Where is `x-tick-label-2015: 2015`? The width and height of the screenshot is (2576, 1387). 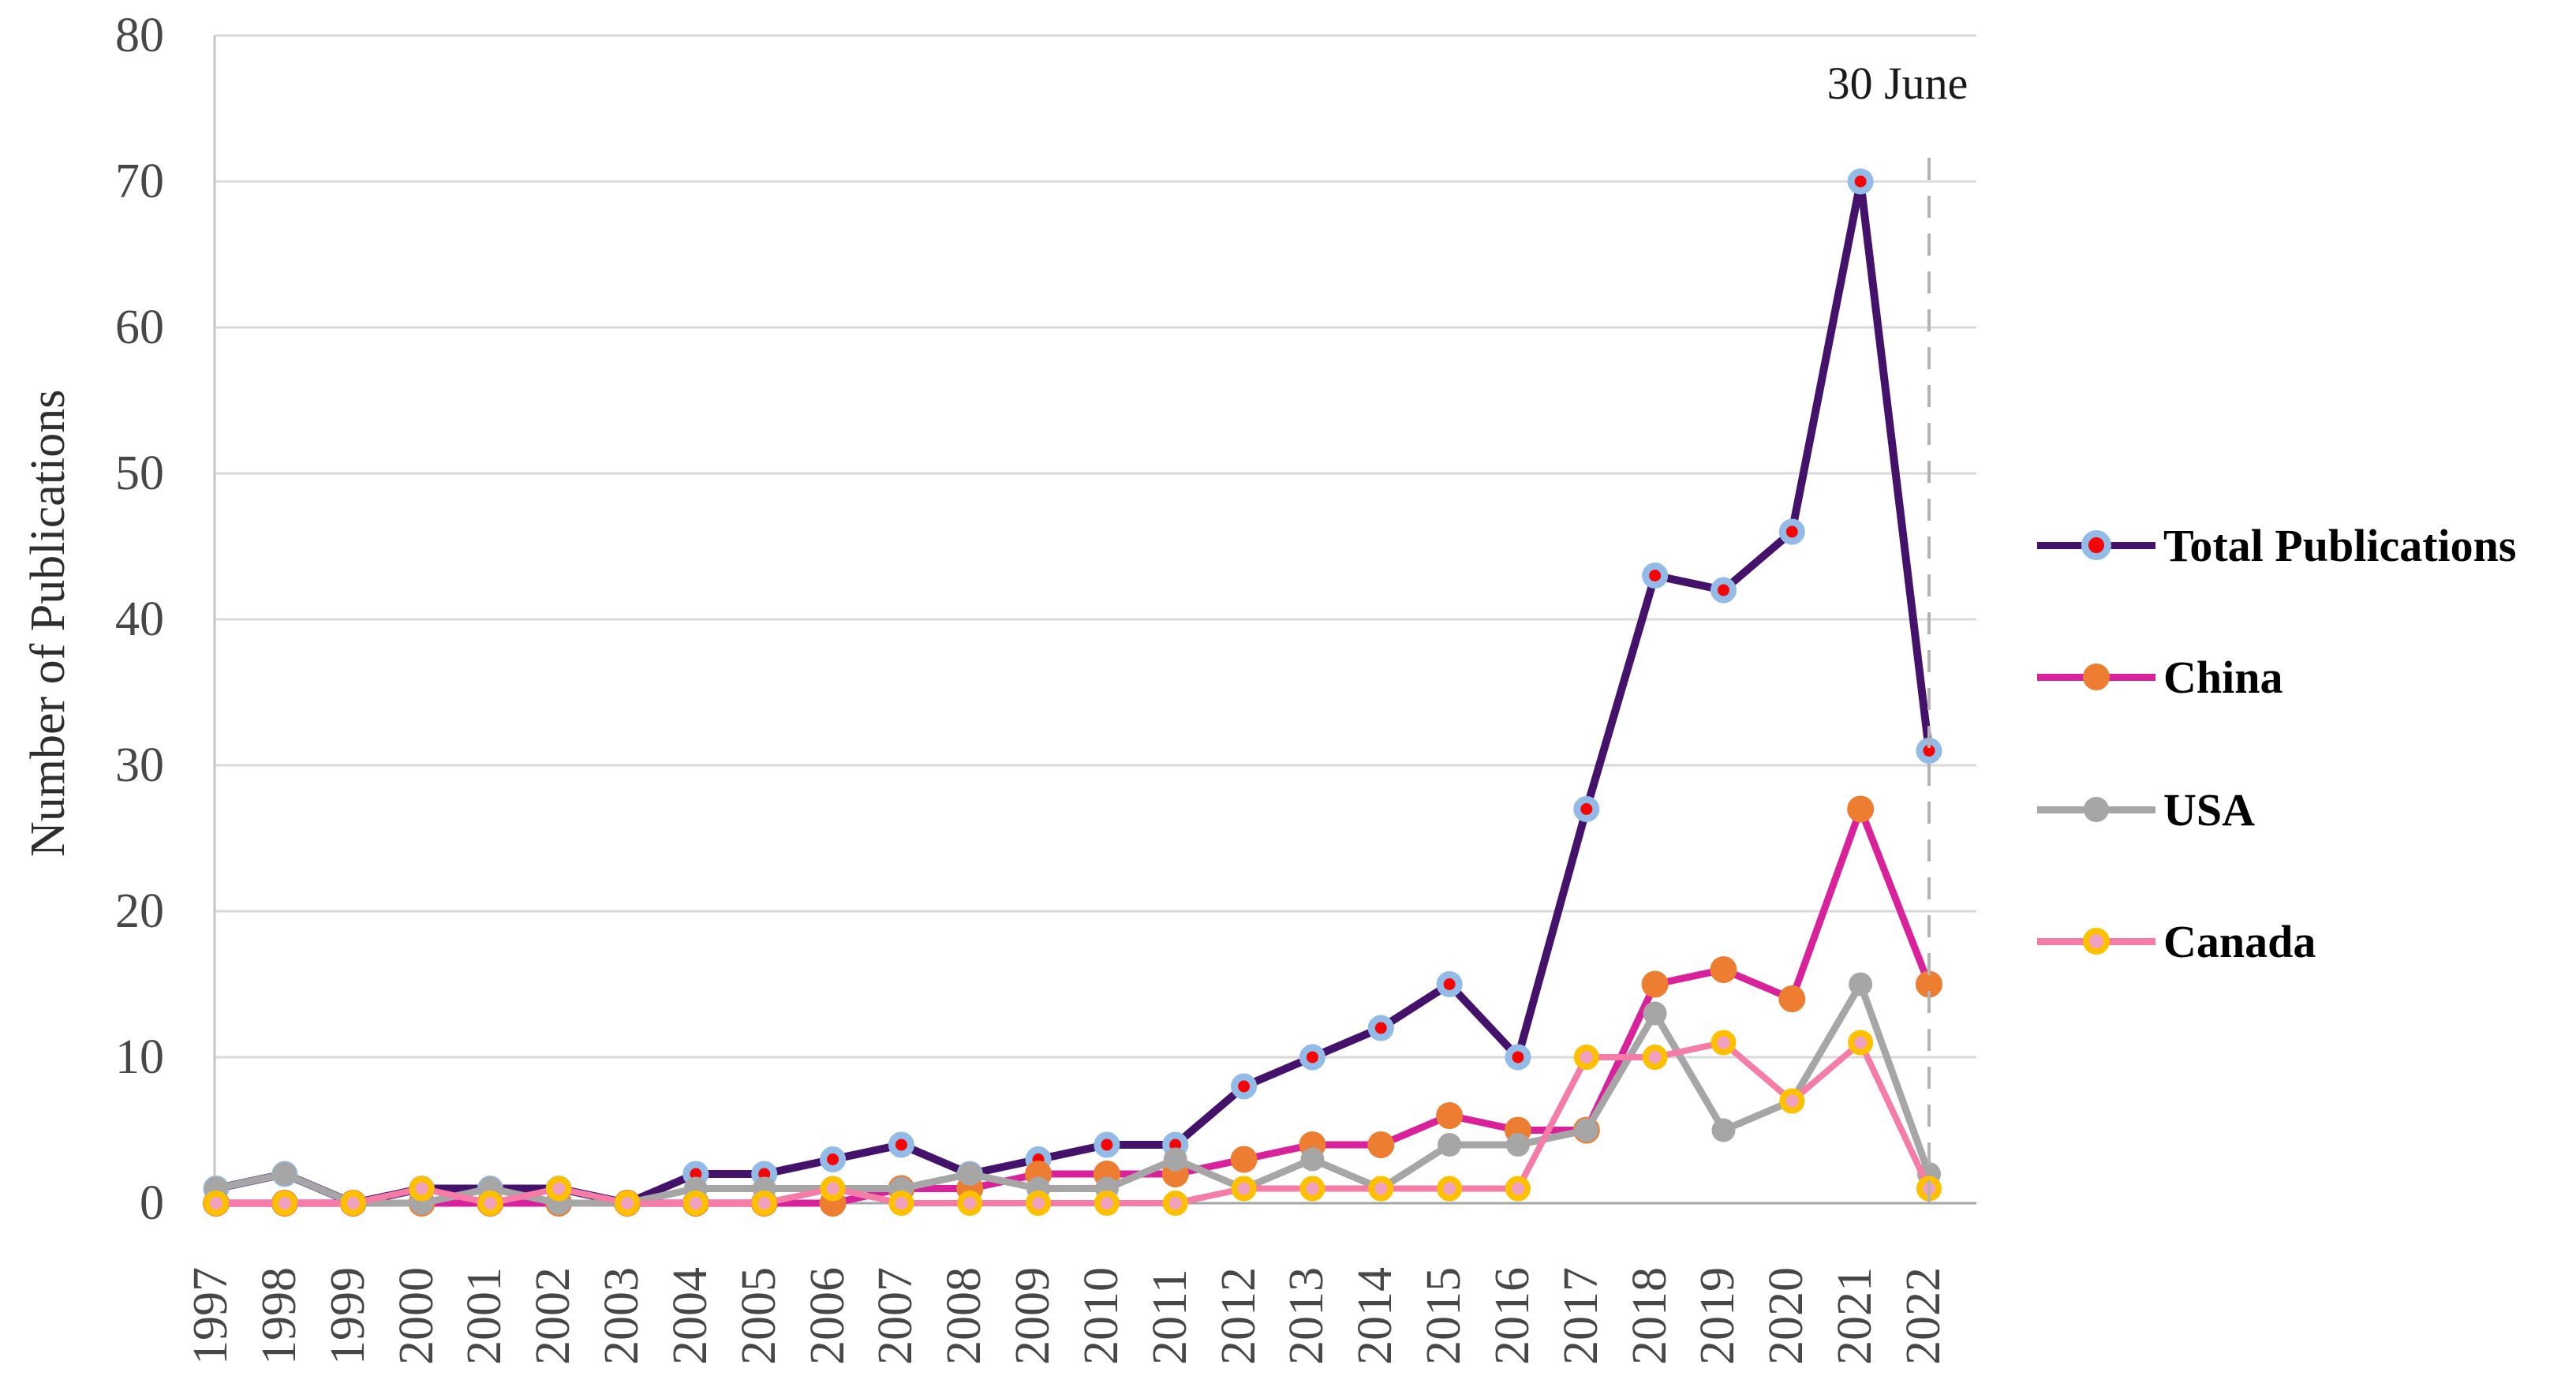
x-tick-label-2015: 2015 is located at coordinates (1444, 1316).